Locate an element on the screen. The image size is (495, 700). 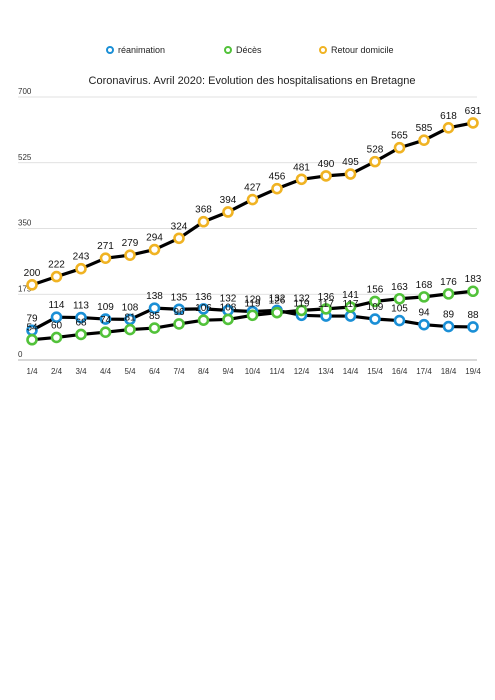
data-label-deces: 126 is located at coordinates (277, 301).